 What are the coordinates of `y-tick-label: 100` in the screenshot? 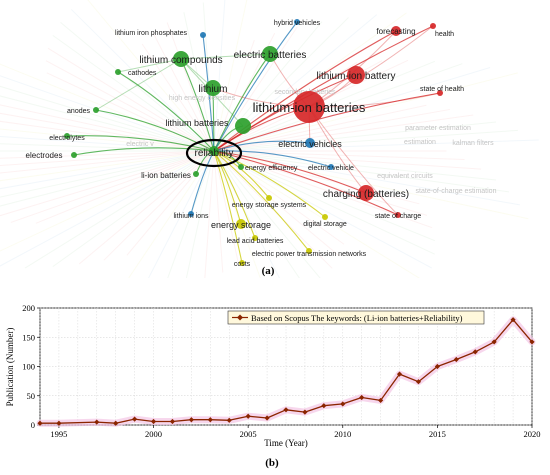 It's located at (28, 367).